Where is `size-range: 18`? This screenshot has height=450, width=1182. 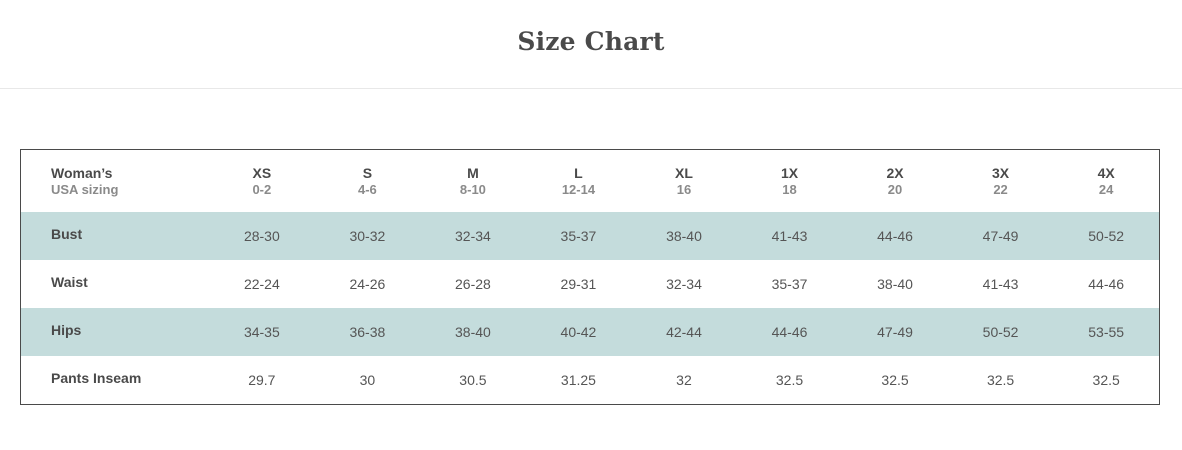 size-range: 18 is located at coordinates (789, 189).